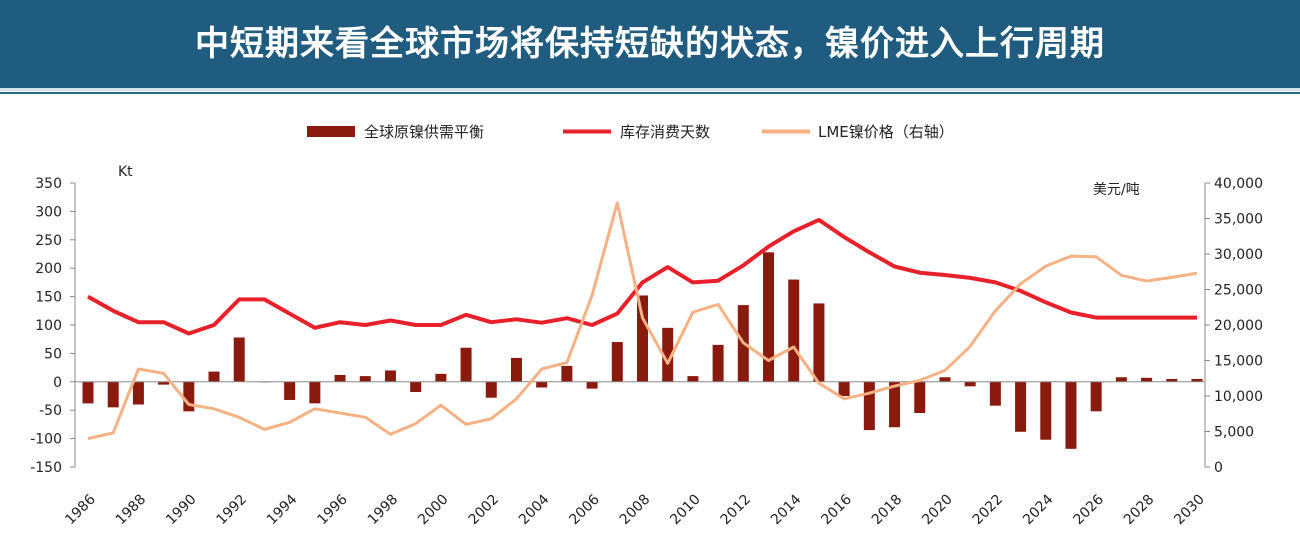  What do you see at coordinates (48, 212) in the screenshot?
I see `left-tick-label: 300` at bounding box center [48, 212].